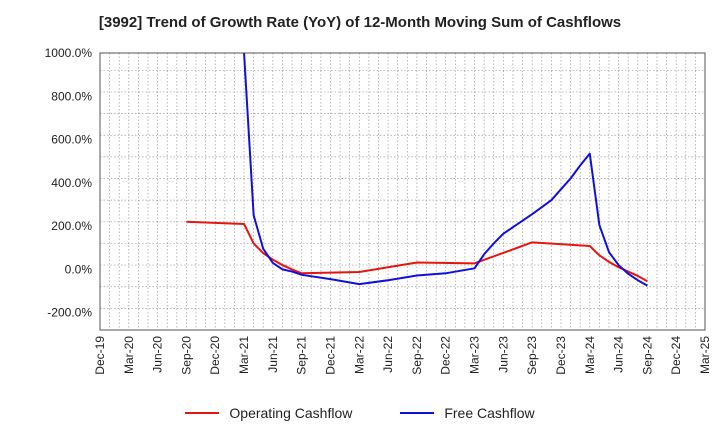 The height and width of the screenshot is (440, 720). Describe the element at coordinates (561, 355) in the screenshot. I see `x-tick-label: Dec-23` at that location.